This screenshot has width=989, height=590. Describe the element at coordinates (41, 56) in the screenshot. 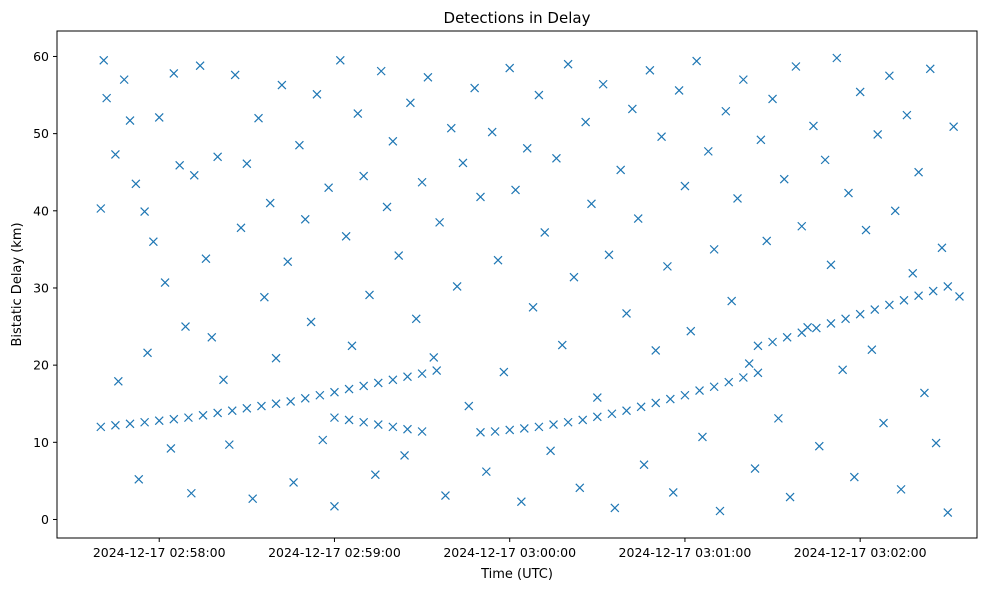

I see `y-tick-label: 60` at that location.